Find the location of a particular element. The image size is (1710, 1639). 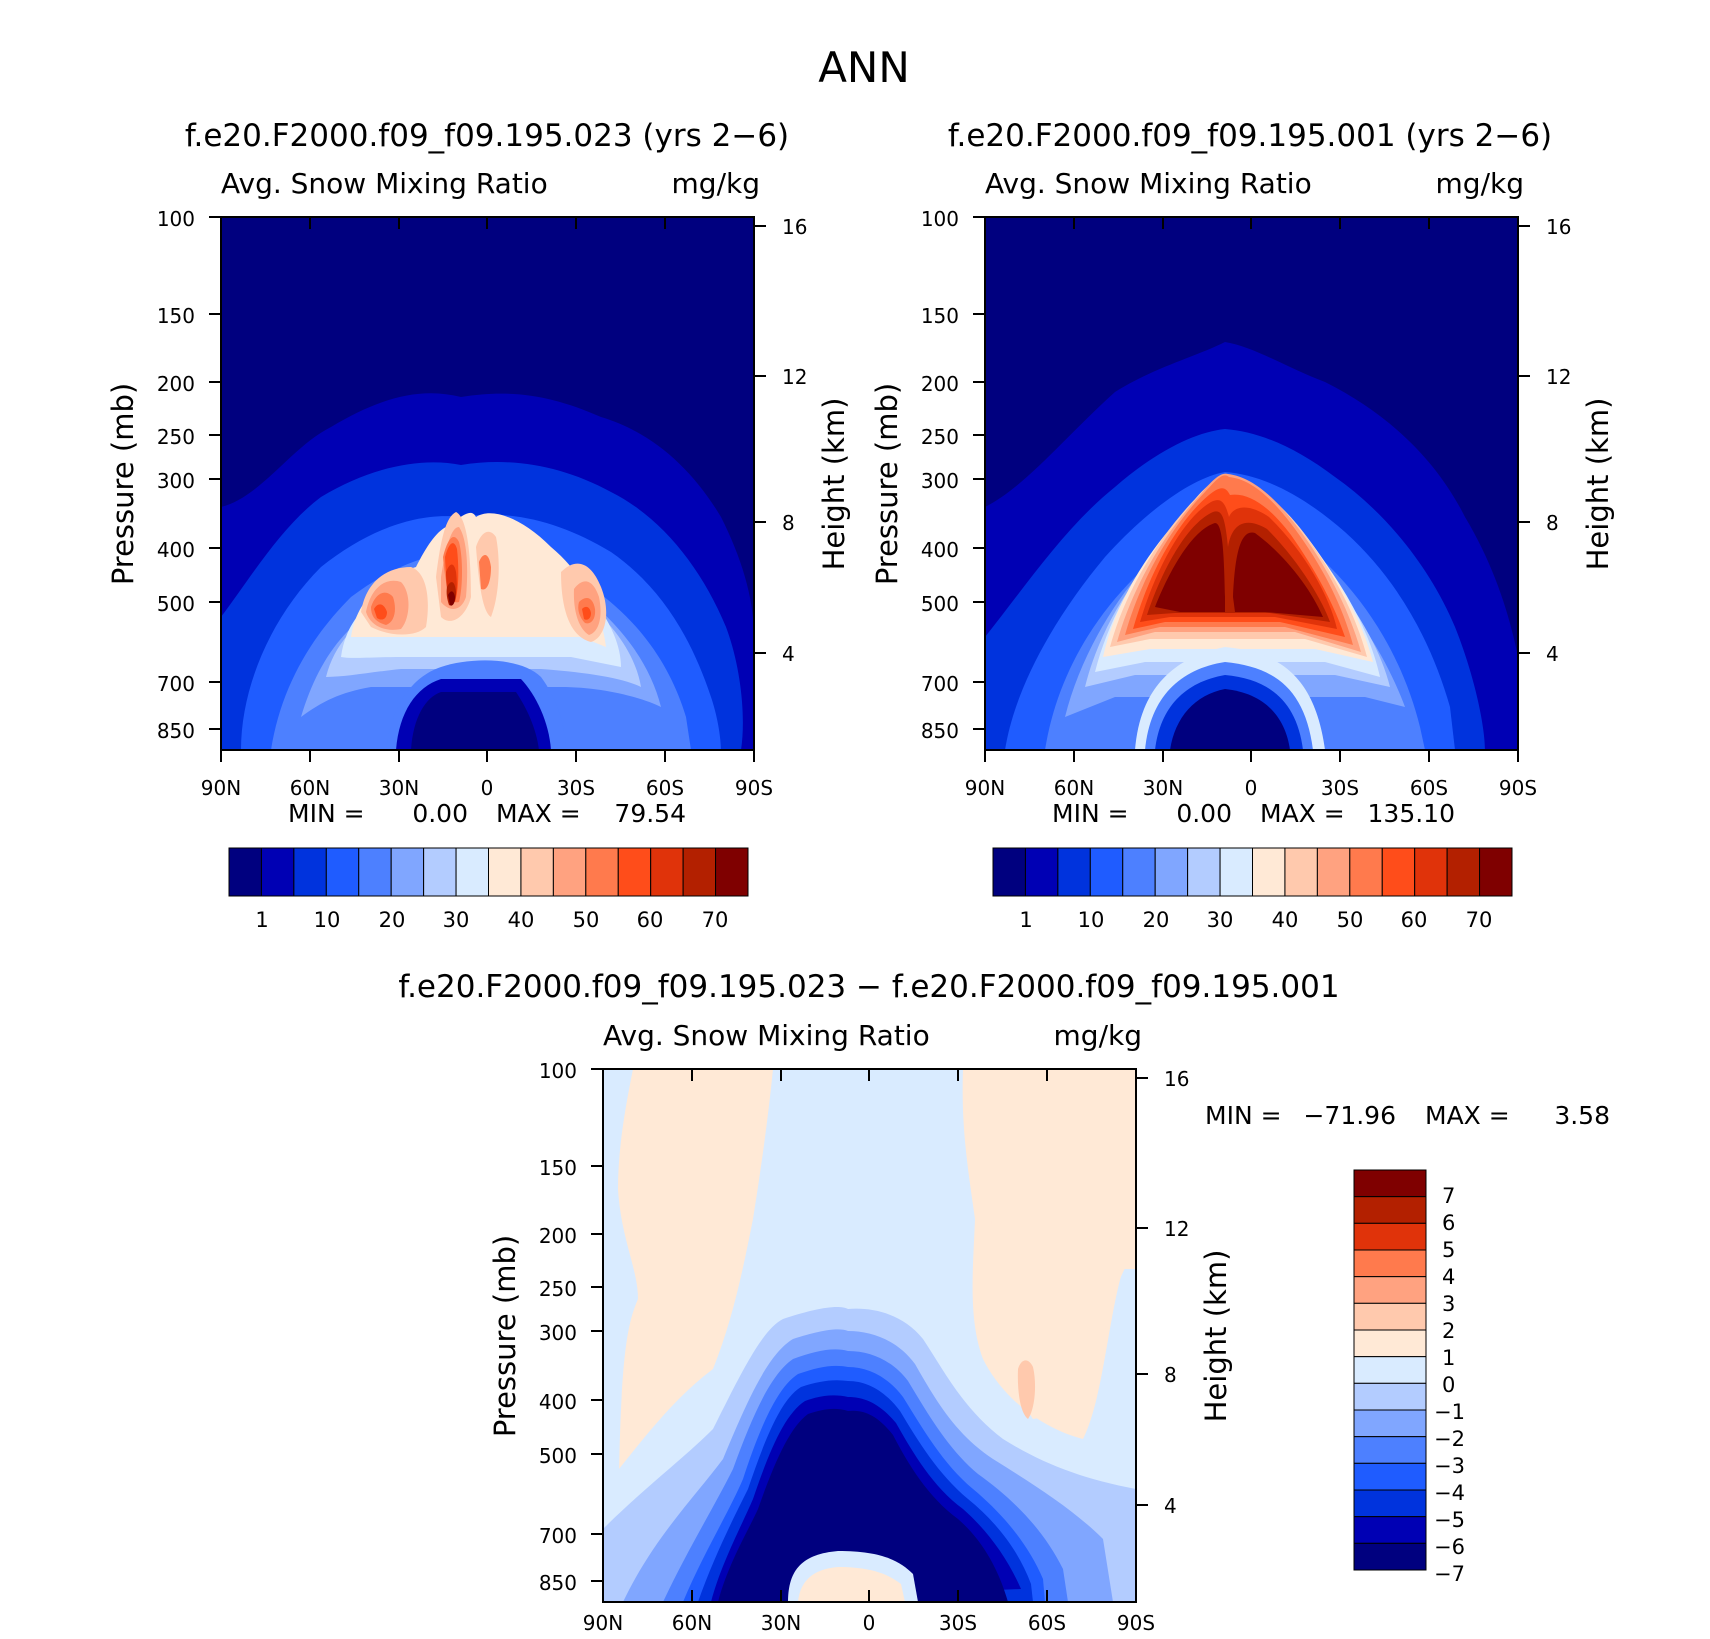

panel-2-contour-lower-navy is located at coordinates (1230, 719).